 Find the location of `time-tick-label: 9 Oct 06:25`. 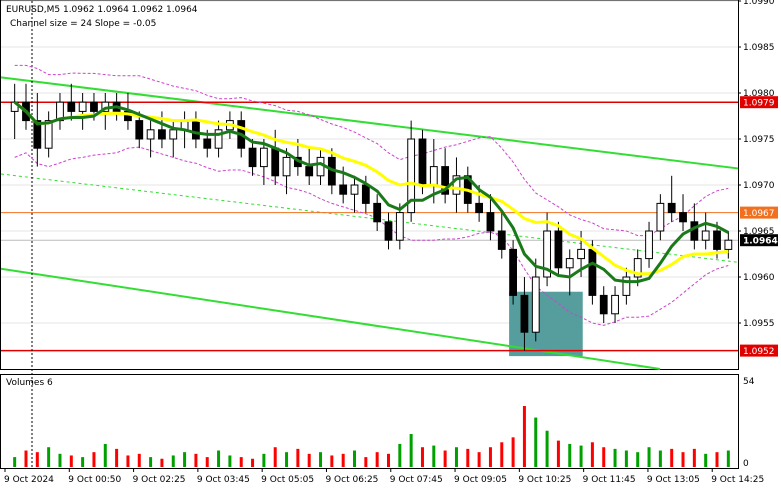

time-tick-label: 9 Oct 06:25 is located at coordinates (351, 480).